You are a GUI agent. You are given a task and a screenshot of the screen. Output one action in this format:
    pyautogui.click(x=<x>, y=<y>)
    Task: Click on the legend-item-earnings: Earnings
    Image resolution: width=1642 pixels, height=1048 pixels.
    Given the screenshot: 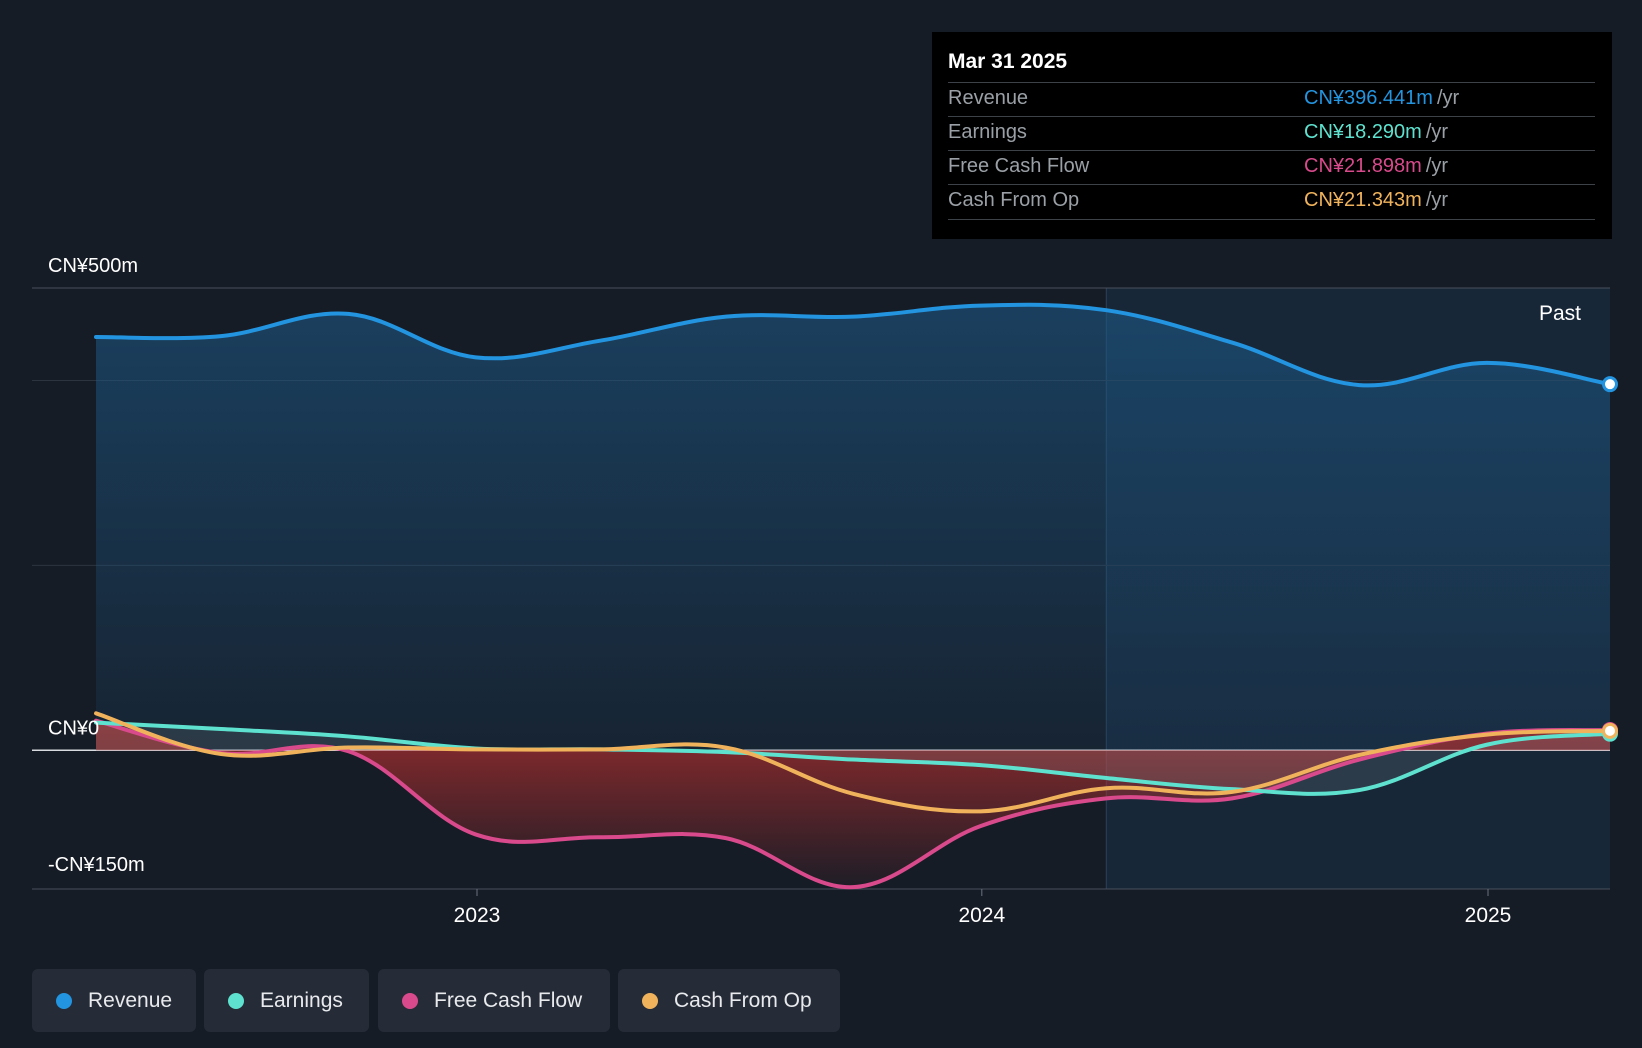 What is the action you would take?
    pyautogui.click(x=286, y=1000)
    